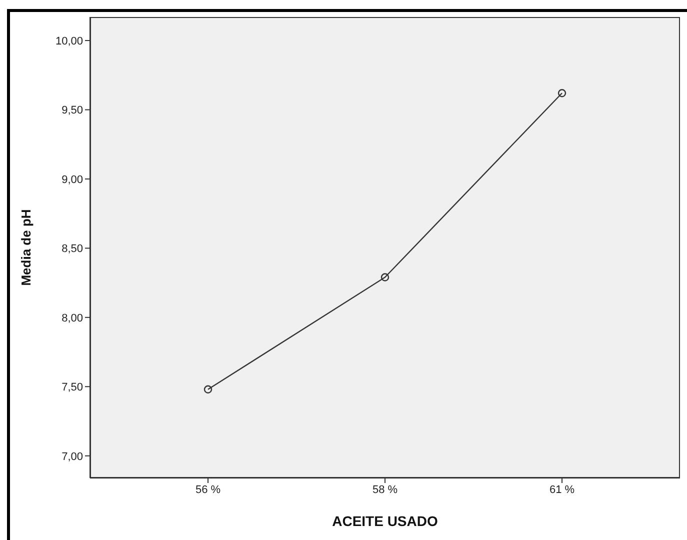 This screenshot has width=687, height=540. What do you see at coordinates (72, 249) in the screenshot?
I see `y-tick-label: 8,50` at bounding box center [72, 249].